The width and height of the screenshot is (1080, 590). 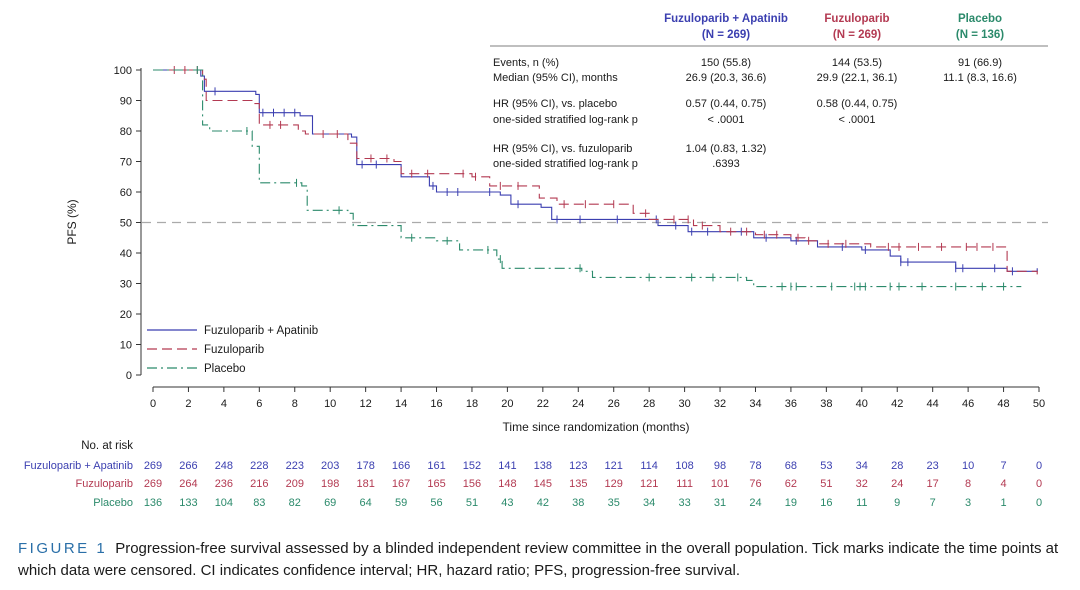 What do you see at coordinates (684, 484) in the screenshot?
I see `risk-value: 111` at bounding box center [684, 484].